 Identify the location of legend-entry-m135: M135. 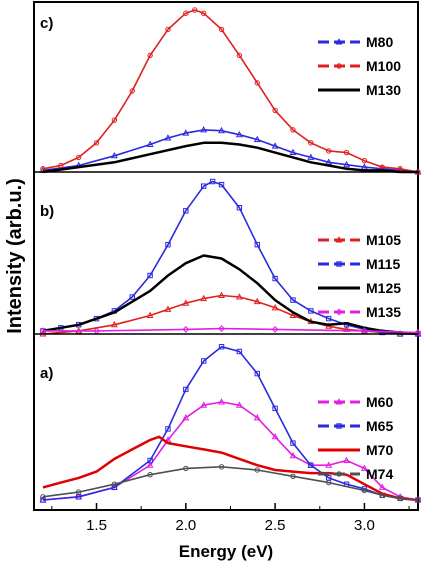
(359, 312).